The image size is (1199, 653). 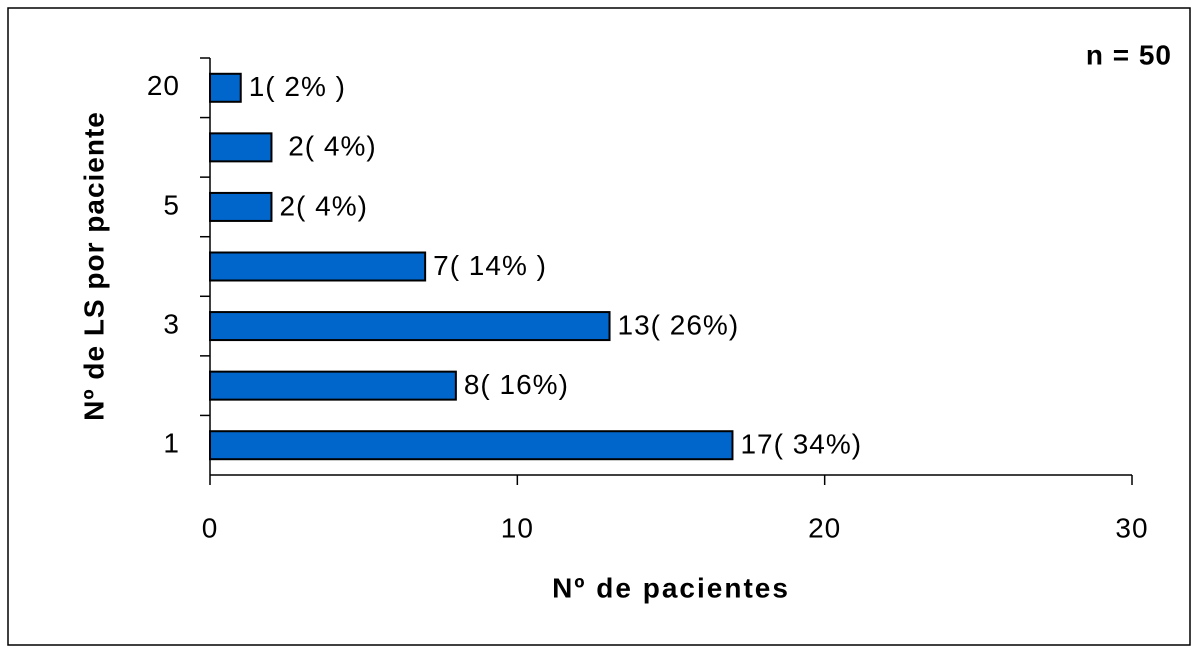 What do you see at coordinates (801, 444) in the screenshot?
I see `value-label: 17( 34%)` at bounding box center [801, 444].